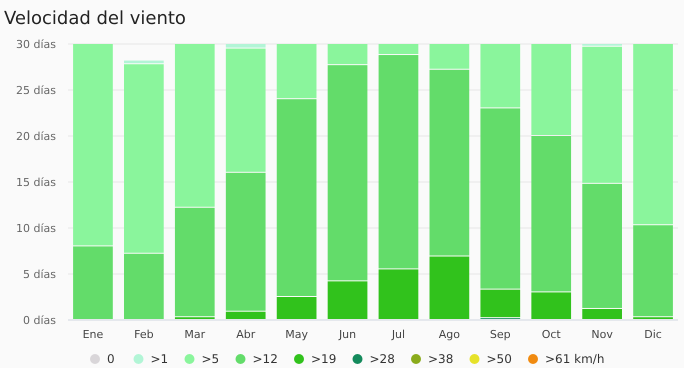  Describe the element at coordinates (574, 359) in the screenshot. I see `legend-label: >61 km/h` at that location.